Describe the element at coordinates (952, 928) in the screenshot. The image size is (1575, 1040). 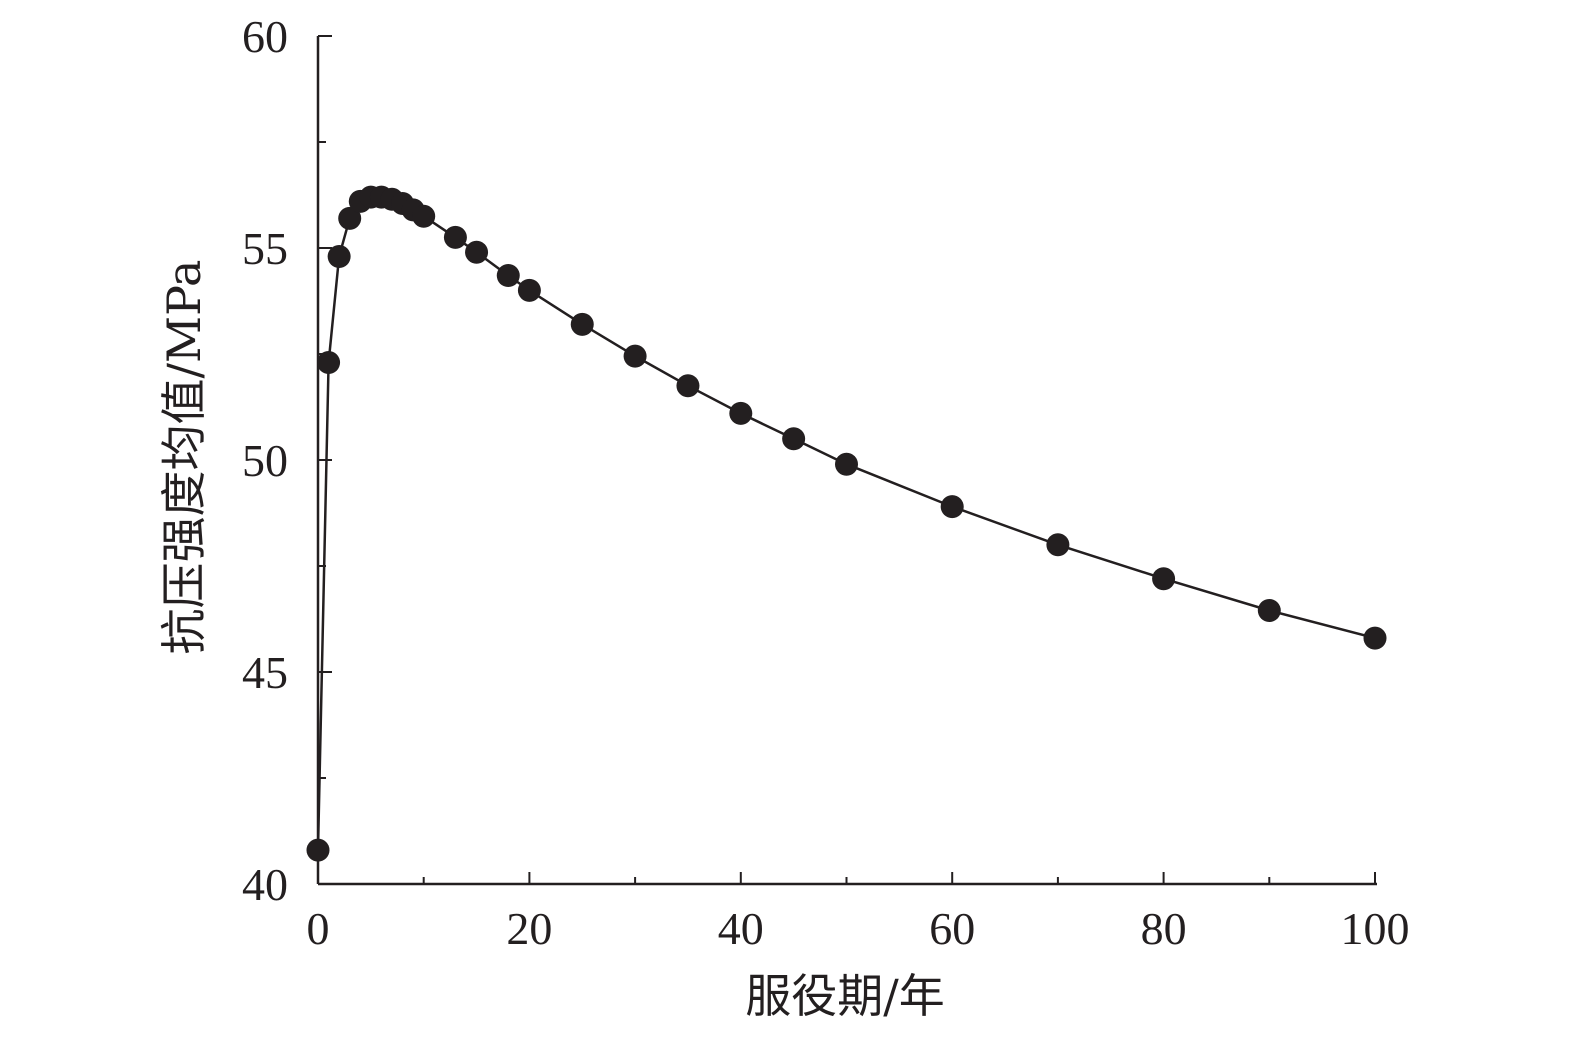
I see `x-tick-label: 60` at that location.